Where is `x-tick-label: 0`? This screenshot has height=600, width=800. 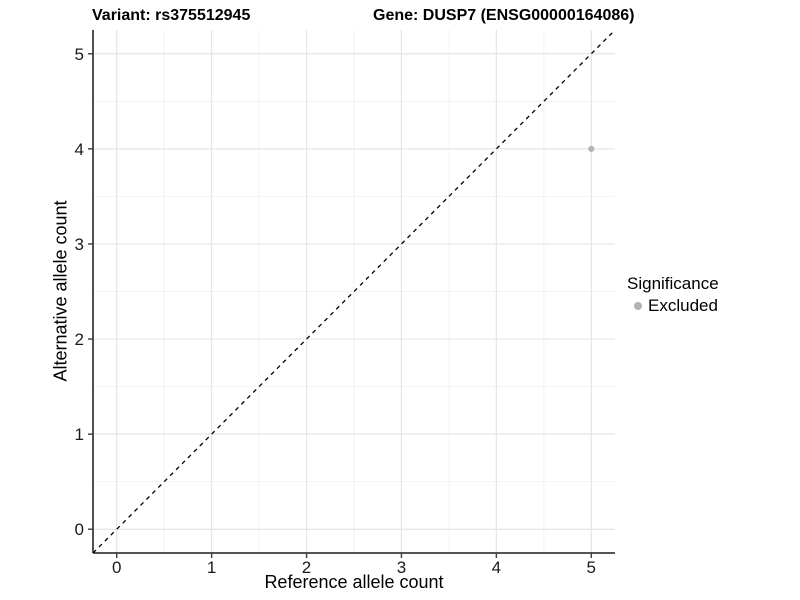 x-tick-label: 0 is located at coordinates (116, 567).